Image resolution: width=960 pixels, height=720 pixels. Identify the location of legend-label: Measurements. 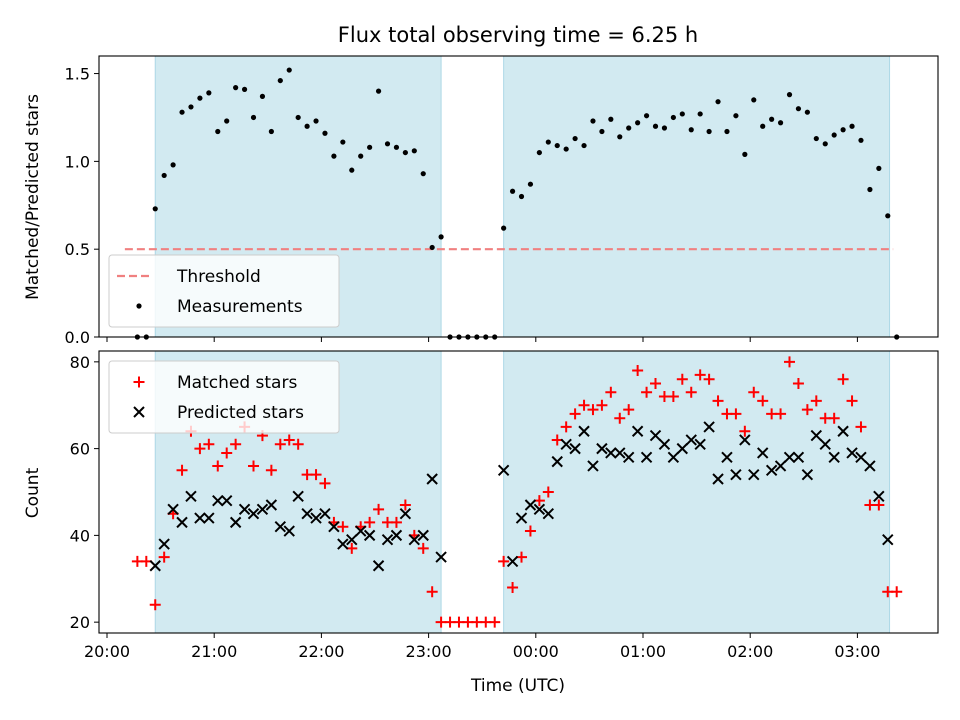
(240, 307).